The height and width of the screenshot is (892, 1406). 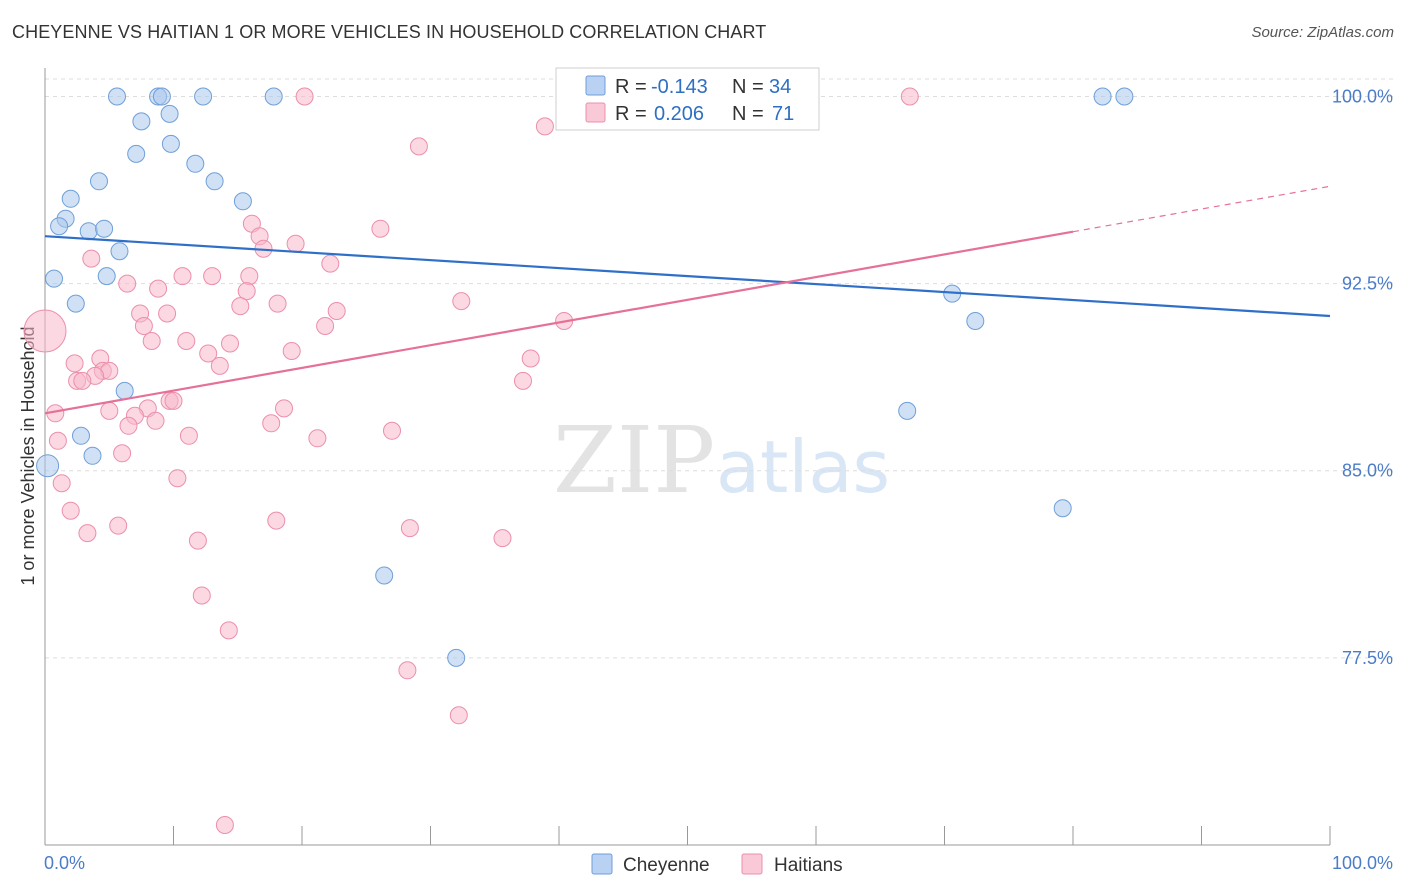 I want to click on watermark-zip: ZIP, so click(x=634, y=460).